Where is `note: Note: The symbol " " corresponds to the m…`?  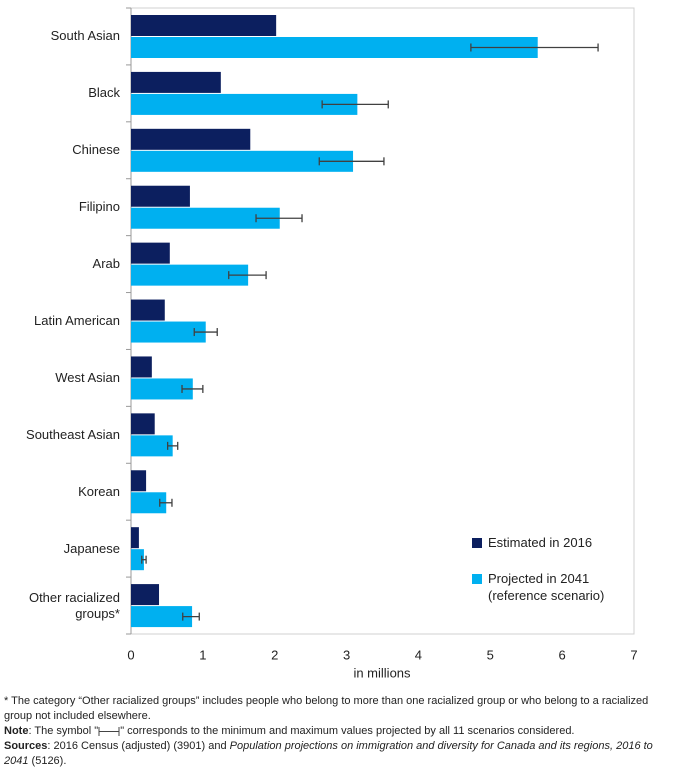
note: Note: The symbol " " corresponds to the m… is located at coordinates (338, 731).